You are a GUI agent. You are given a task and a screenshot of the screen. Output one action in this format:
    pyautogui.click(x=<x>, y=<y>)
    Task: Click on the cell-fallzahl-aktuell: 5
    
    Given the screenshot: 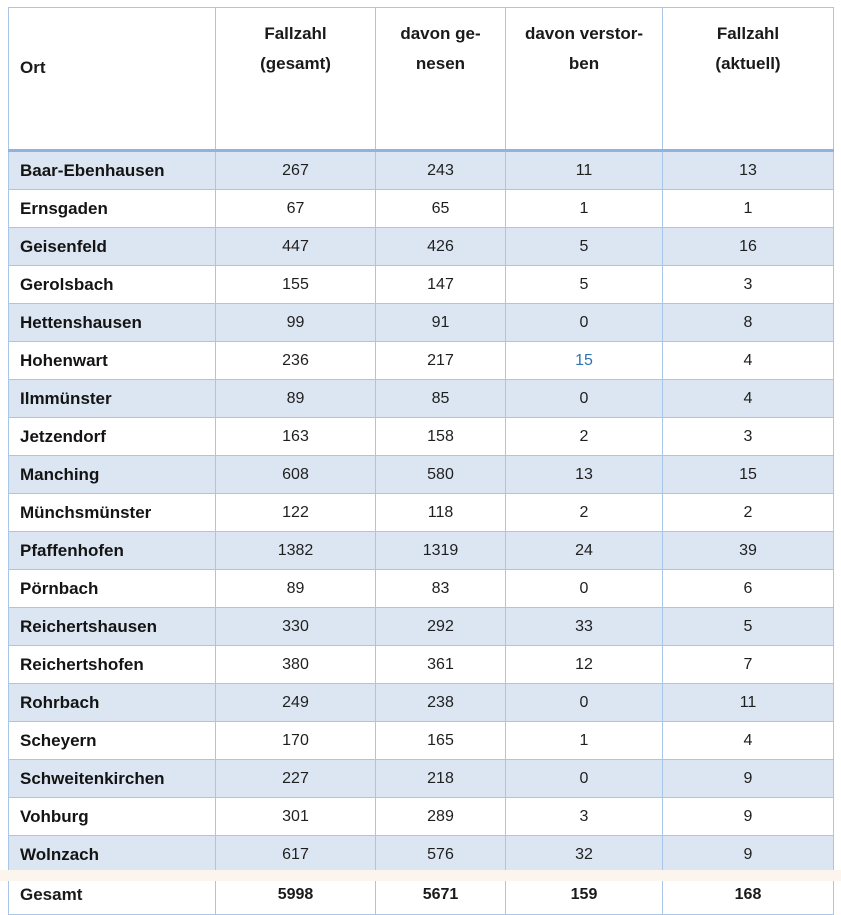 What is the action you would take?
    pyautogui.click(x=748, y=626)
    